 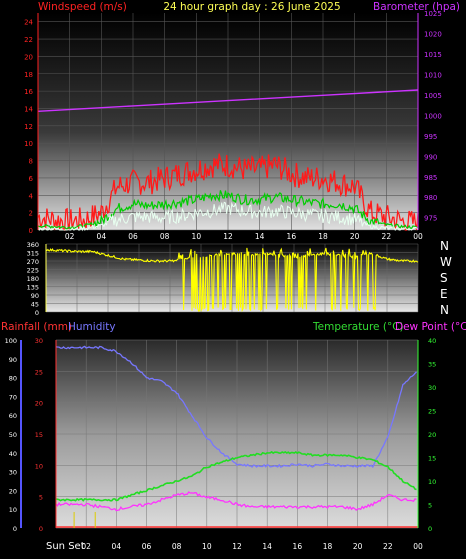 What do you see at coordinates (433, 75) in the screenshot?
I see `barometer-tick-label: 1010` at bounding box center [433, 75].